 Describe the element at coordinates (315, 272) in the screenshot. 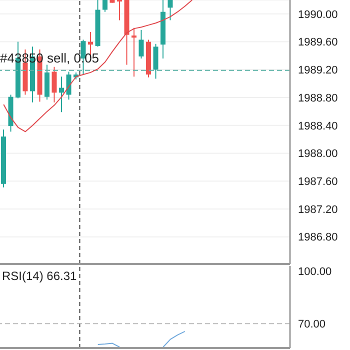

I see `y-tick-label: 100.00` at that location.